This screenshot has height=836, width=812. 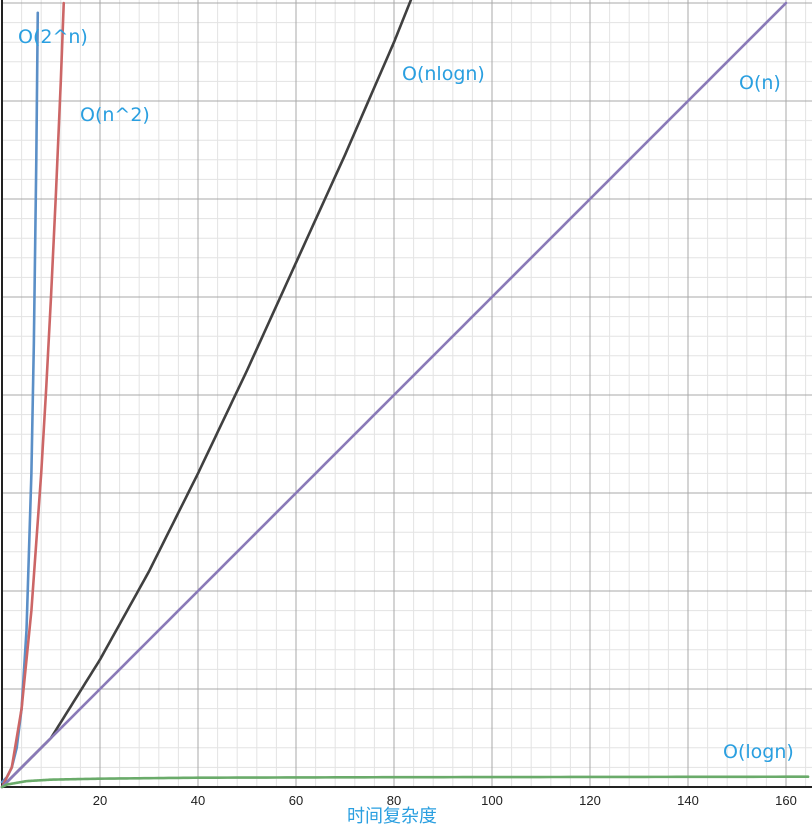 What do you see at coordinates (100, 800) in the screenshot?
I see `x-tick-label: 20` at bounding box center [100, 800].